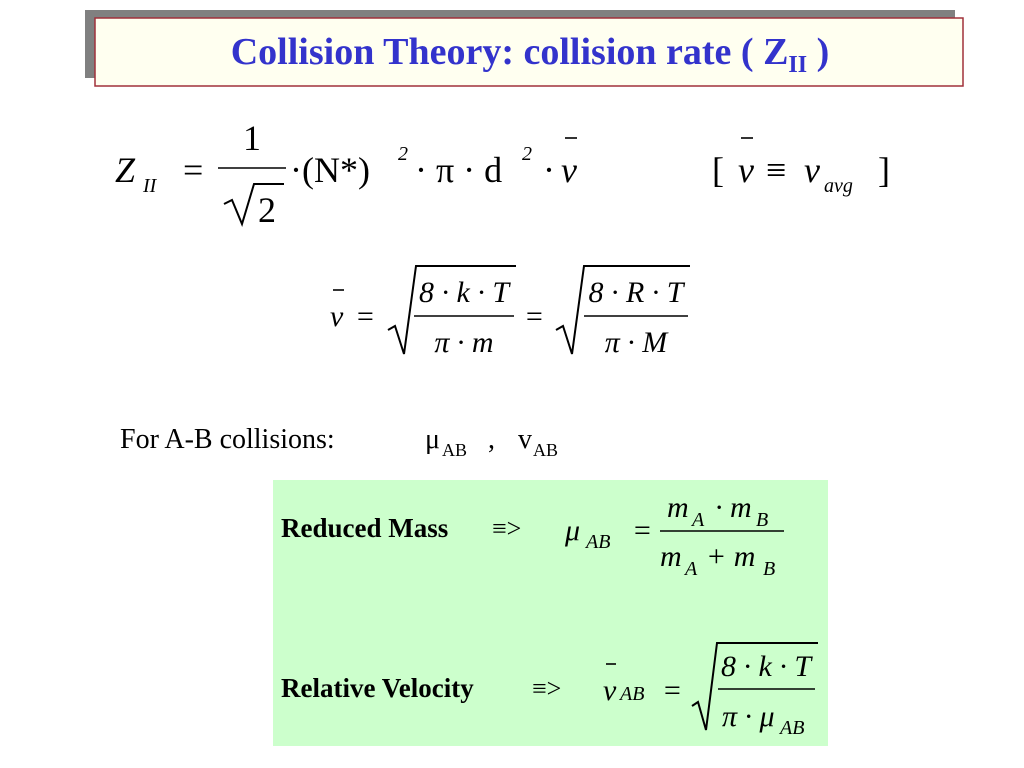 The width and height of the screenshot is (1024, 768). I want to click on factor: ·(N*), so click(330, 170).